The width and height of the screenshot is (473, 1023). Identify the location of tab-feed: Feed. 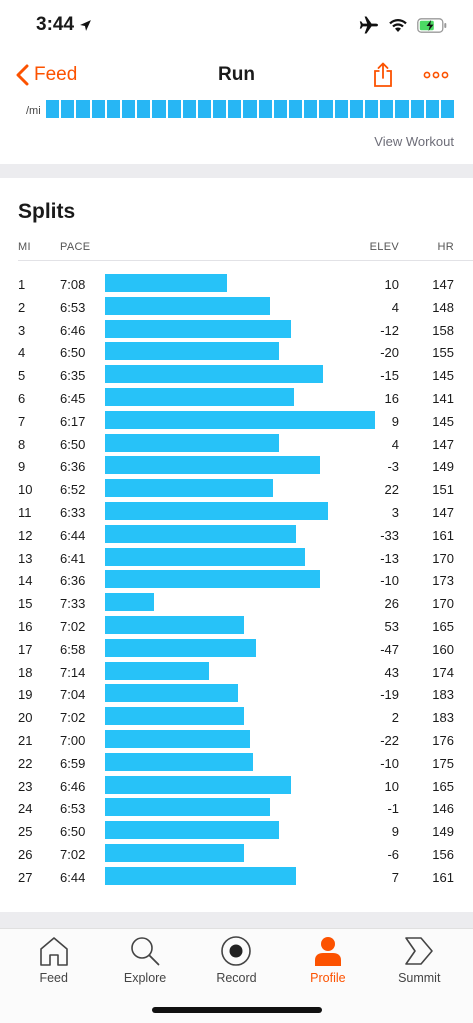
(54, 979).